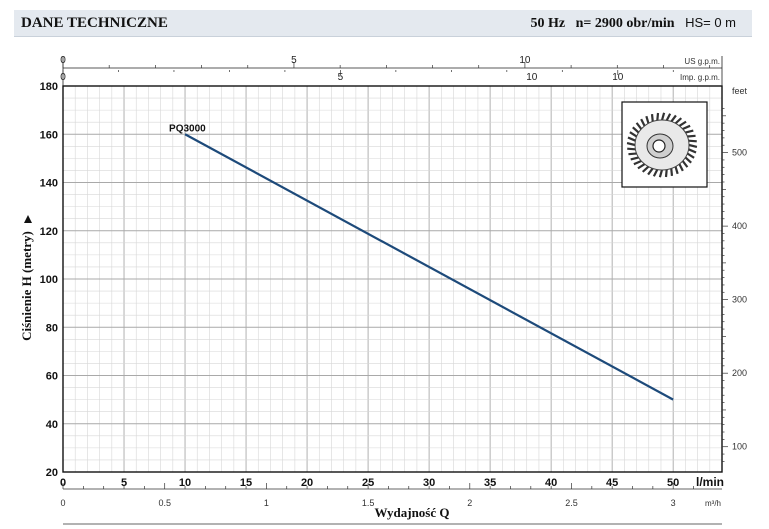 Image resolution: width=769 pixels, height=529 pixels. What do you see at coordinates (739, 153) in the screenshot?
I see `feet-tick-label: 500` at bounding box center [739, 153].